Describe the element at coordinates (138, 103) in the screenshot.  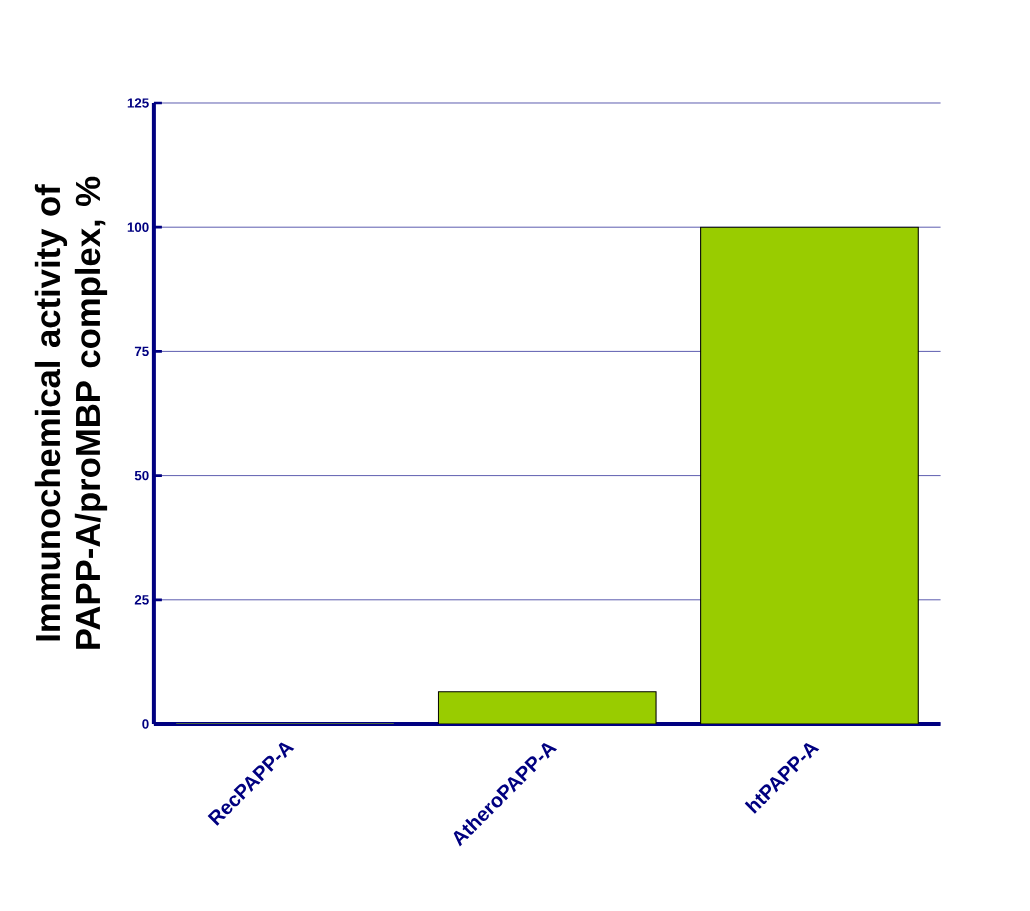
I see `y-tick-label: 125` at that location.